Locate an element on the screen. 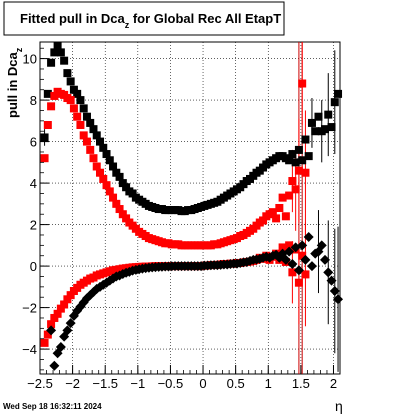 This screenshot has height=414, width=400. y-axis-label: pull in Dcaz is located at coordinates (14, 82).